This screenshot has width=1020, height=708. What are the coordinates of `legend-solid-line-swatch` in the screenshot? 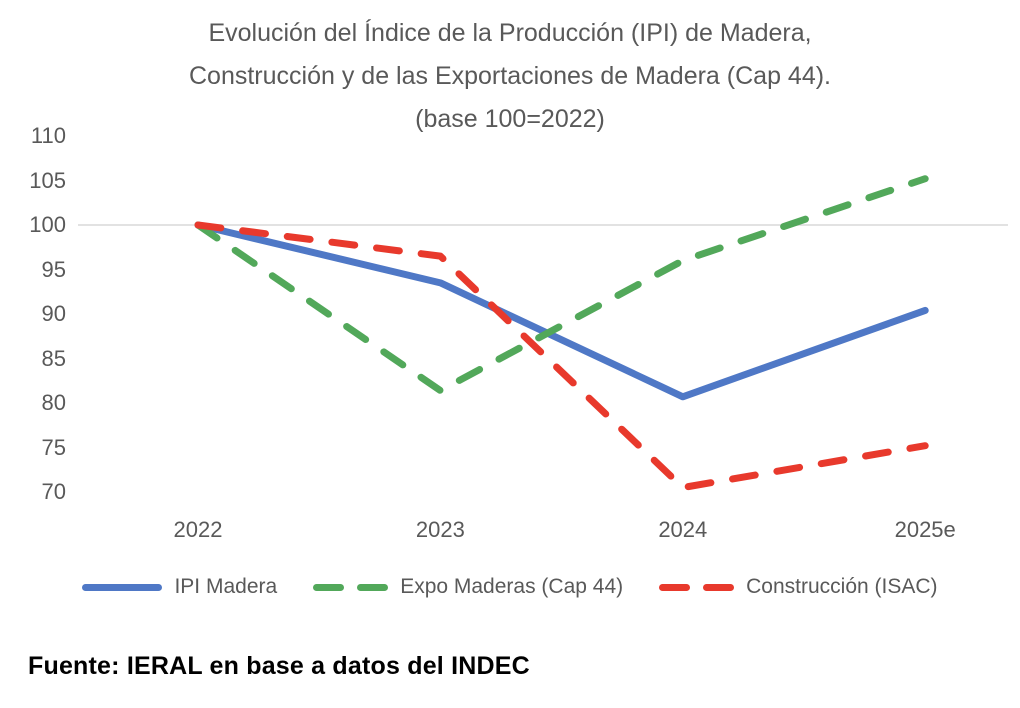 It's located at (122, 587).